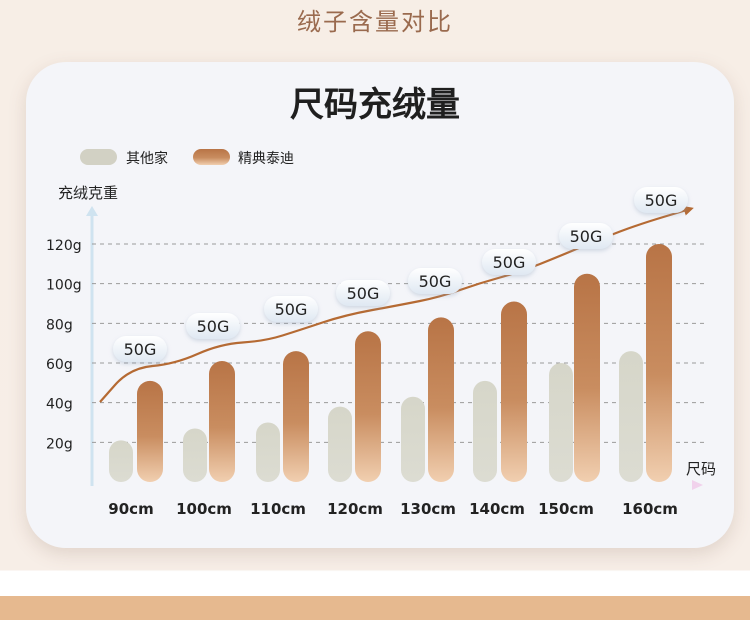 The image size is (750, 620). I want to click on x-tick-label: 120cm, so click(355, 509).